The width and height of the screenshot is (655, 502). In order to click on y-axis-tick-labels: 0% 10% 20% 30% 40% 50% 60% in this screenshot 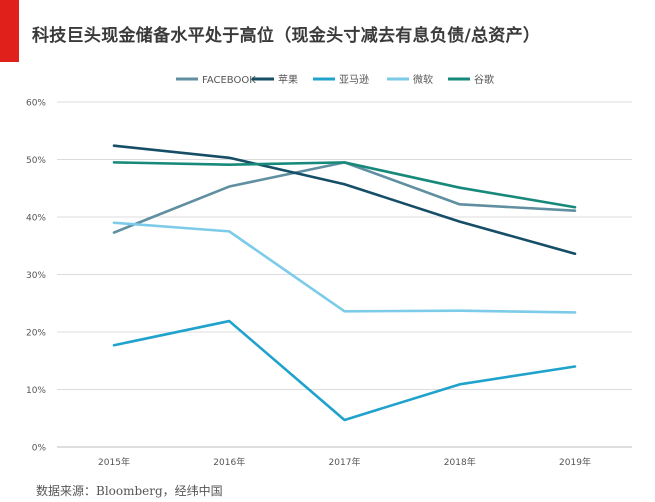, I will do `click(36, 276)`.